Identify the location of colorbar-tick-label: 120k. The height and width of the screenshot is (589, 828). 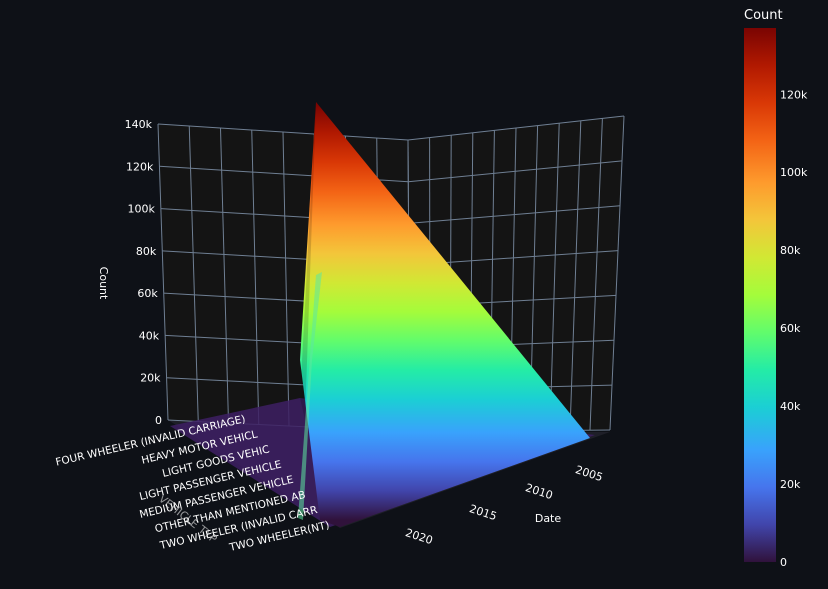
(794, 94).